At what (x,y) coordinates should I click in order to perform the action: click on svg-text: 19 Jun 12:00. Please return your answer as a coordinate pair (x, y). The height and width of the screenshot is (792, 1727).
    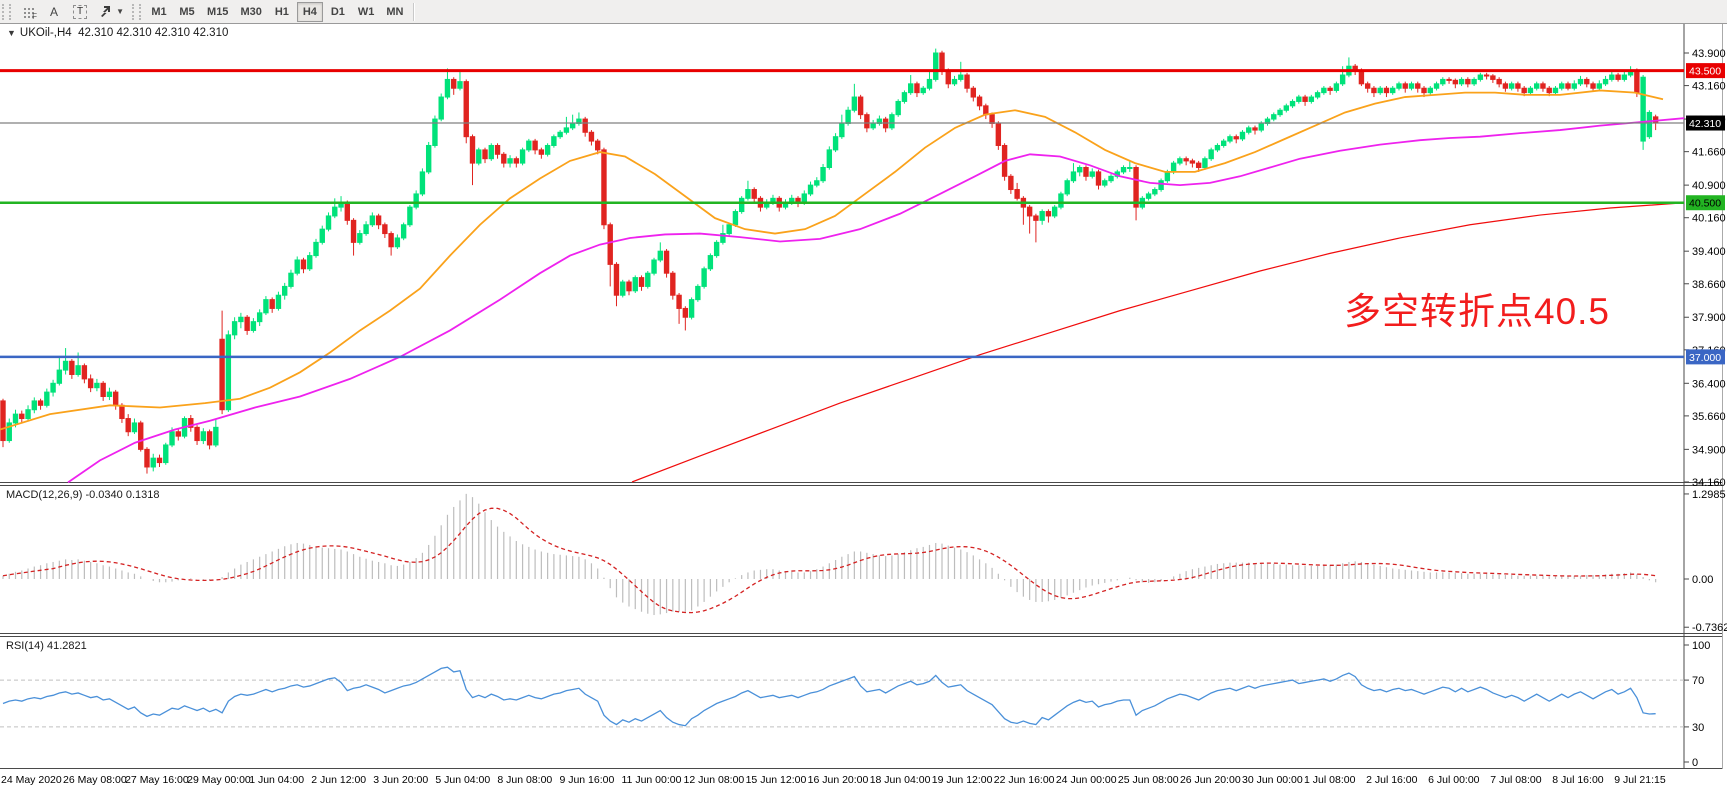
    Looking at the image, I should click on (962, 780).